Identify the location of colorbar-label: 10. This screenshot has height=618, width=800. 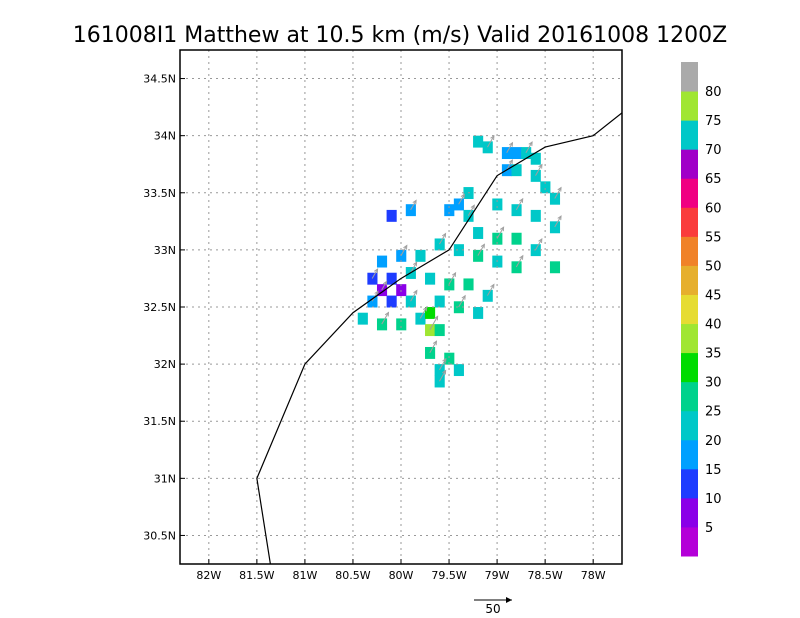
(713, 499).